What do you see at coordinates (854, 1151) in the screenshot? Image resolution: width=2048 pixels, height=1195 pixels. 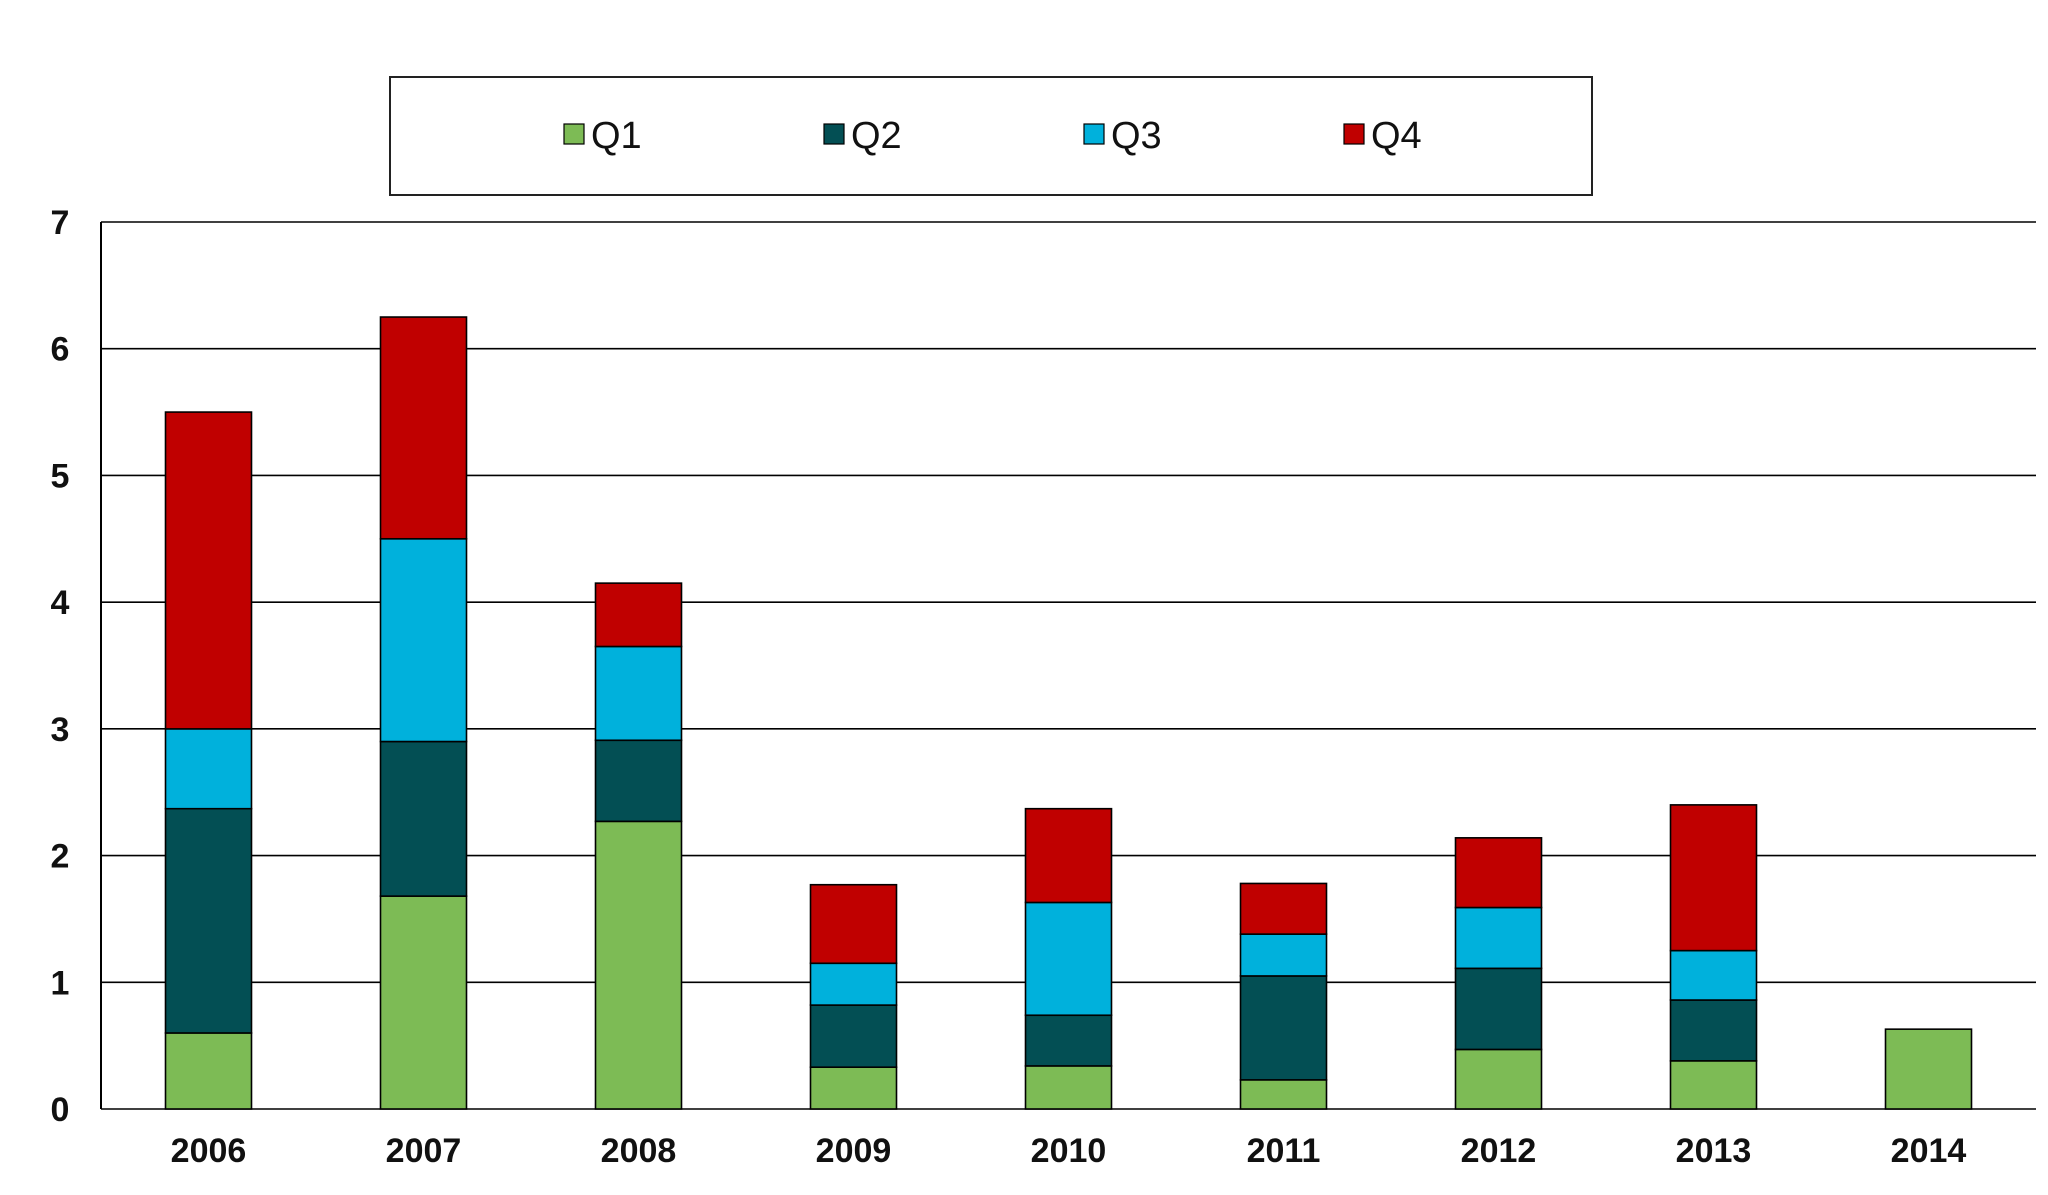 I see `x-tick-label: 2009` at bounding box center [854, 1151].